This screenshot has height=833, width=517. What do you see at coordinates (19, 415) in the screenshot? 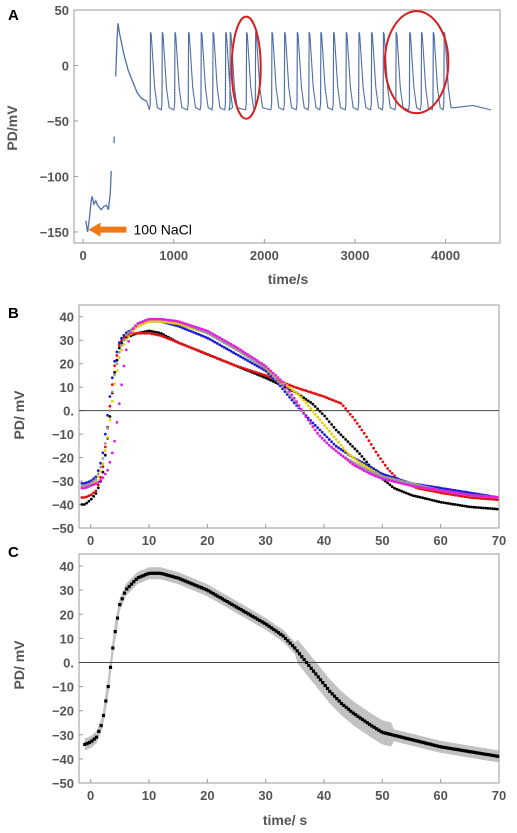
I see `panel-b-ylabel: PD/ mV` at bounding box center [19, 415].